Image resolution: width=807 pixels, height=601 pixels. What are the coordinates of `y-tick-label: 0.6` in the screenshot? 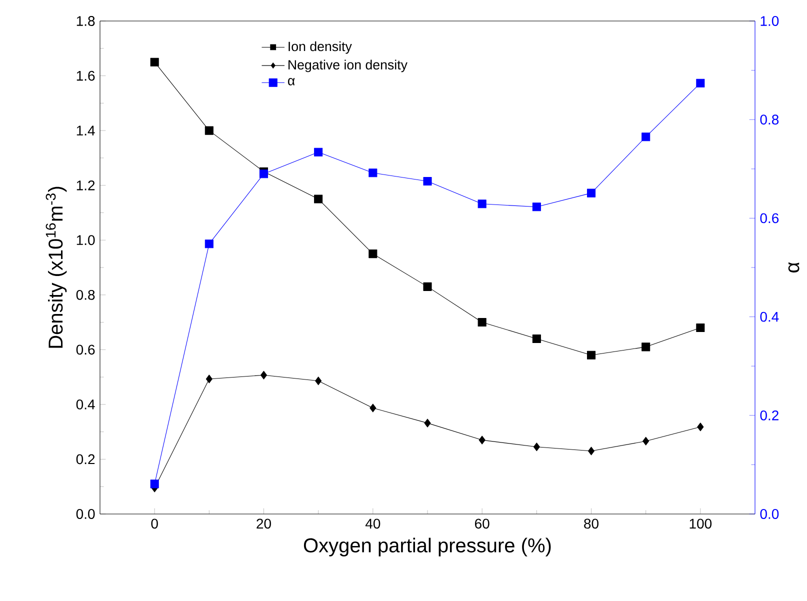 It's located at (85, 349).